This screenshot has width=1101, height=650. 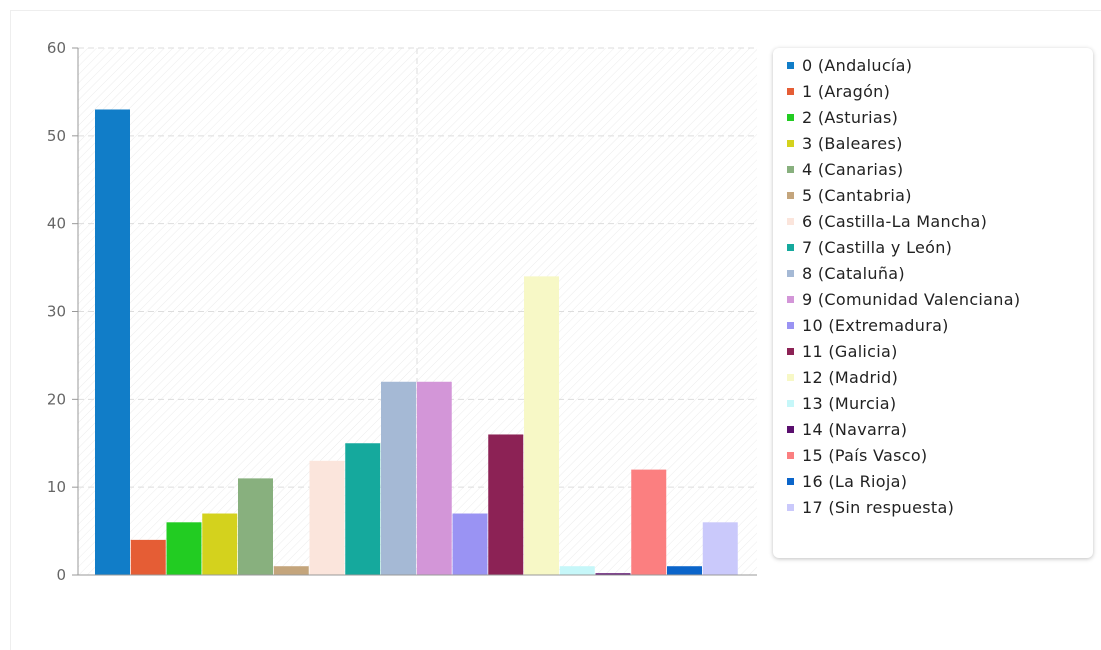 What do you see at coordinates (940, 351) in the screenshot?
I see `legend-item: 11 (Galicia)` at bounding box center [940, 351].